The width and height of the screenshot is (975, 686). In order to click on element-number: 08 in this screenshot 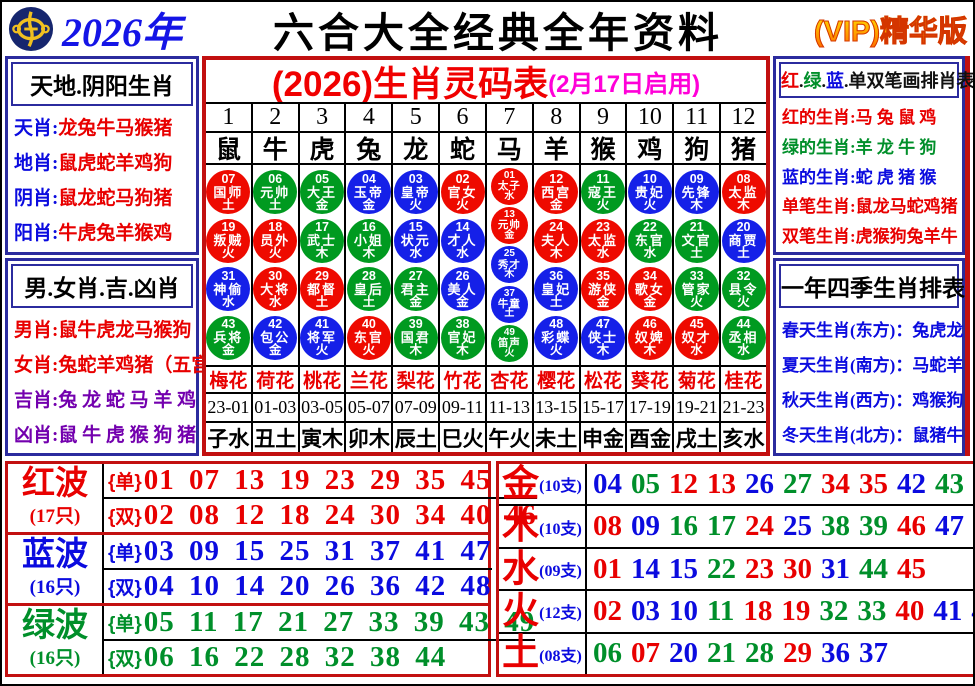, I will do `click(607, 526)`.